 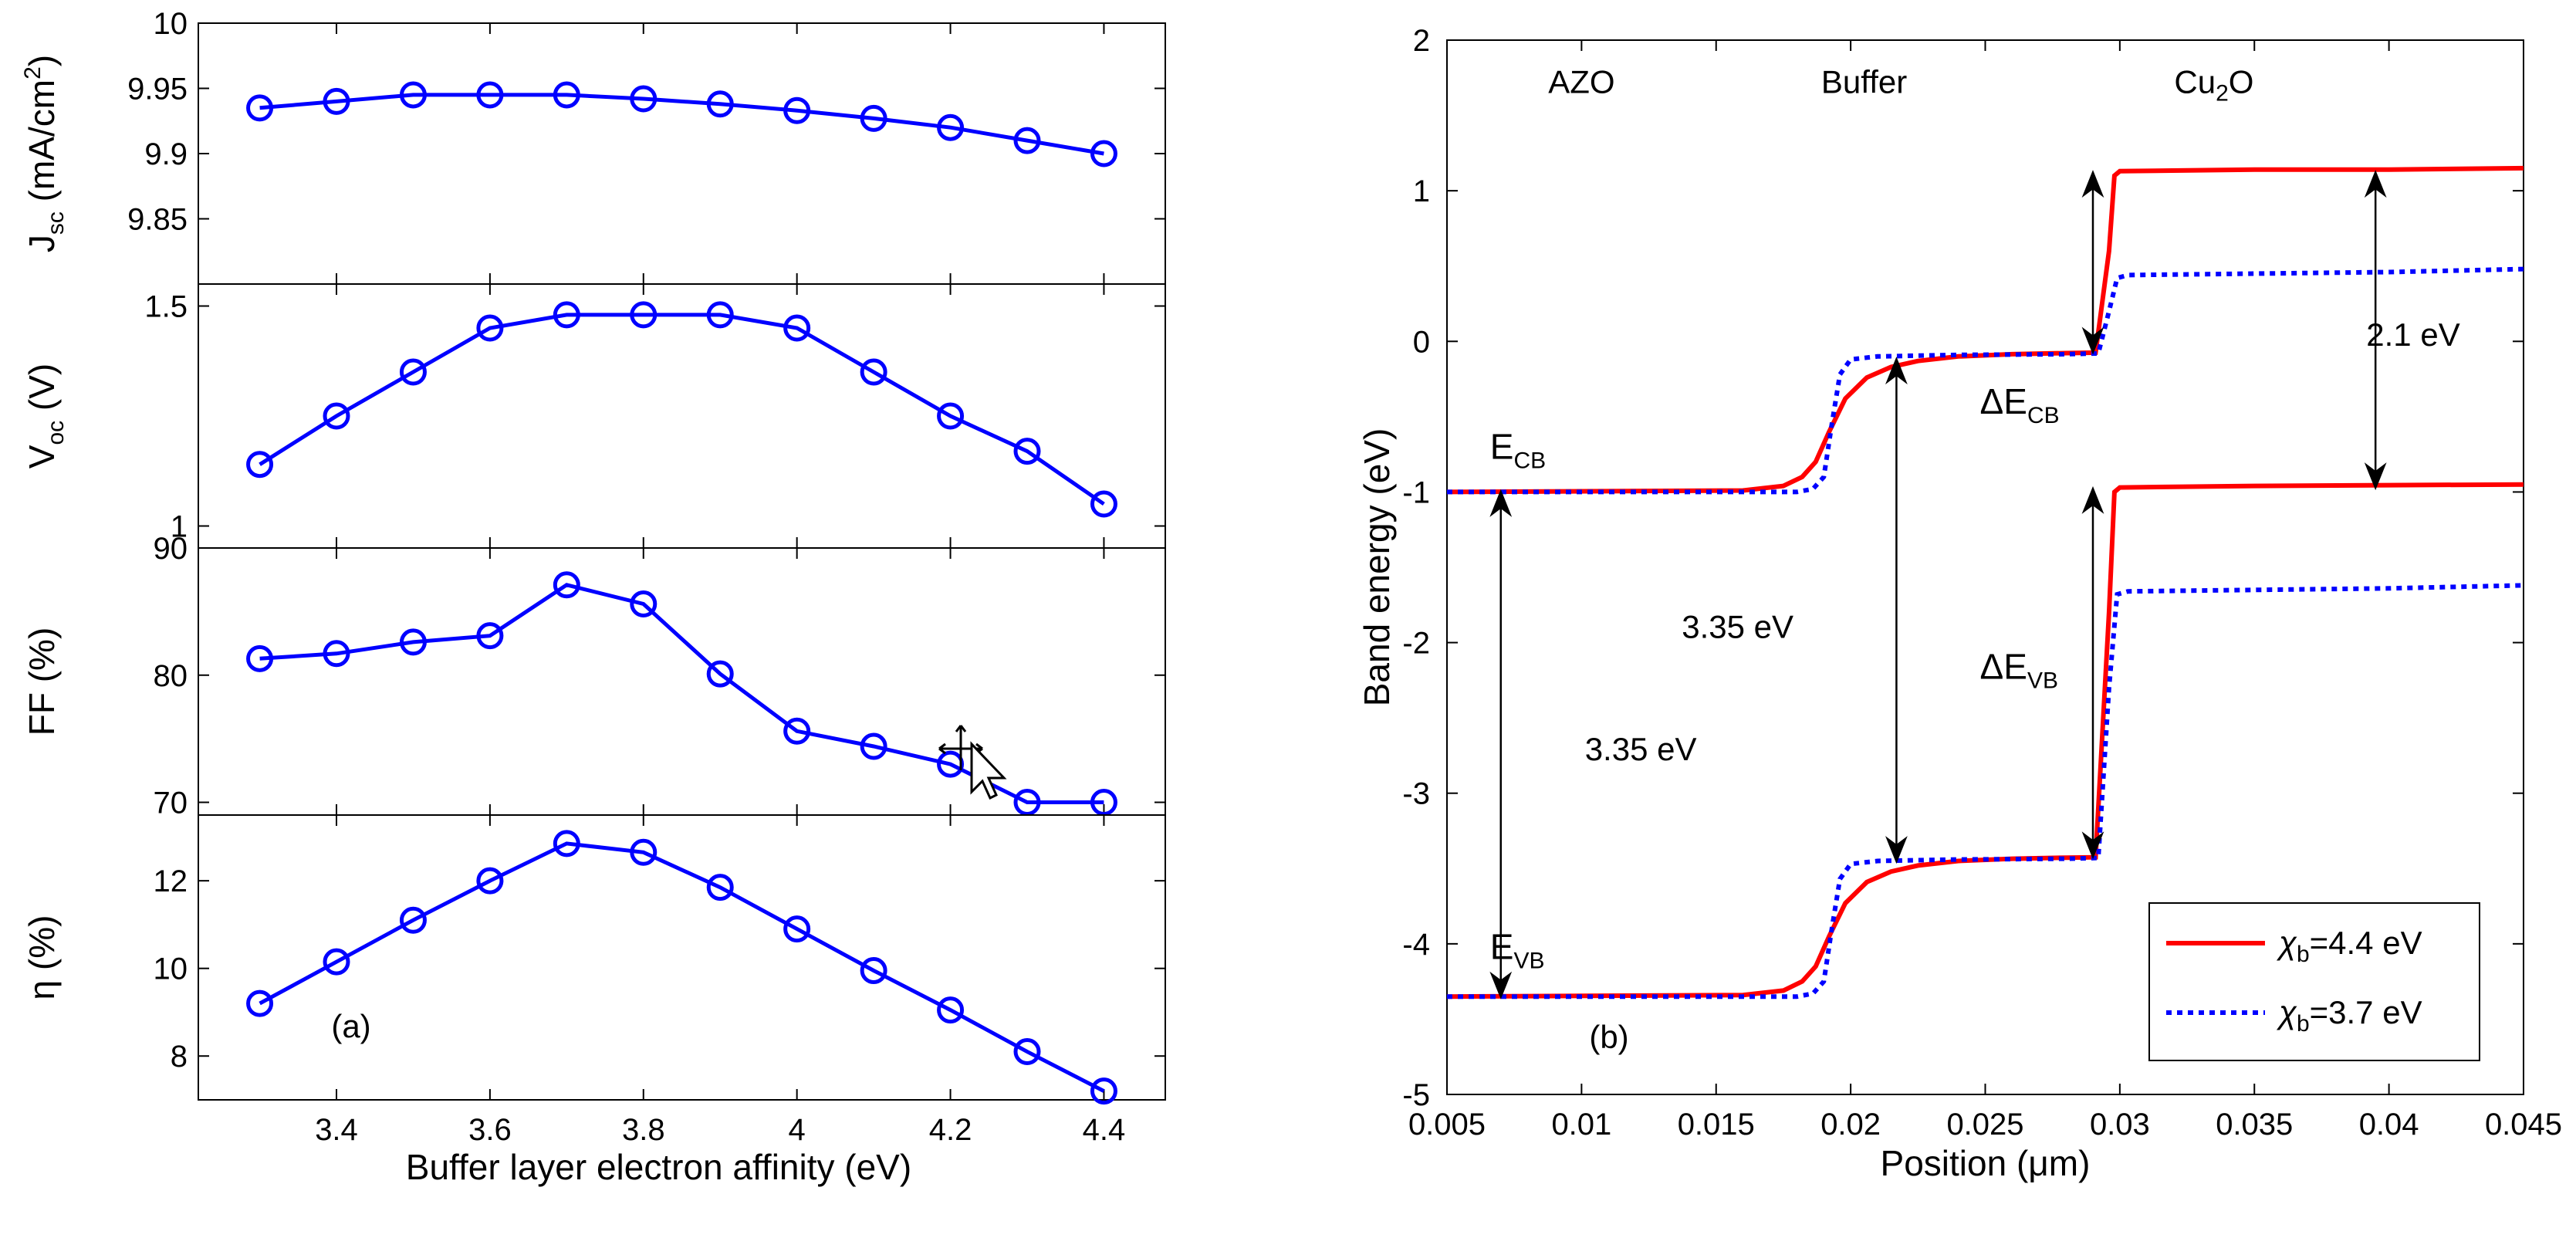 What do you see at coordinates (2389, 1125) in the screenshot?
I see `panel-b-xtick-label: 0.04` at bounding box center [2389, 1125].